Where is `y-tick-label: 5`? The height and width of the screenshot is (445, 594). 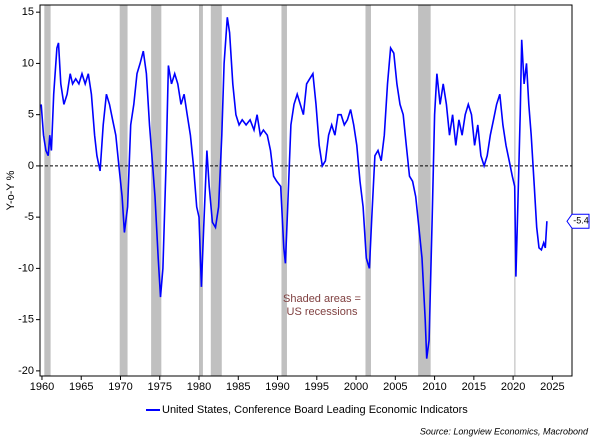 y-tick-label: 5 is located at coordinates (31, 115).